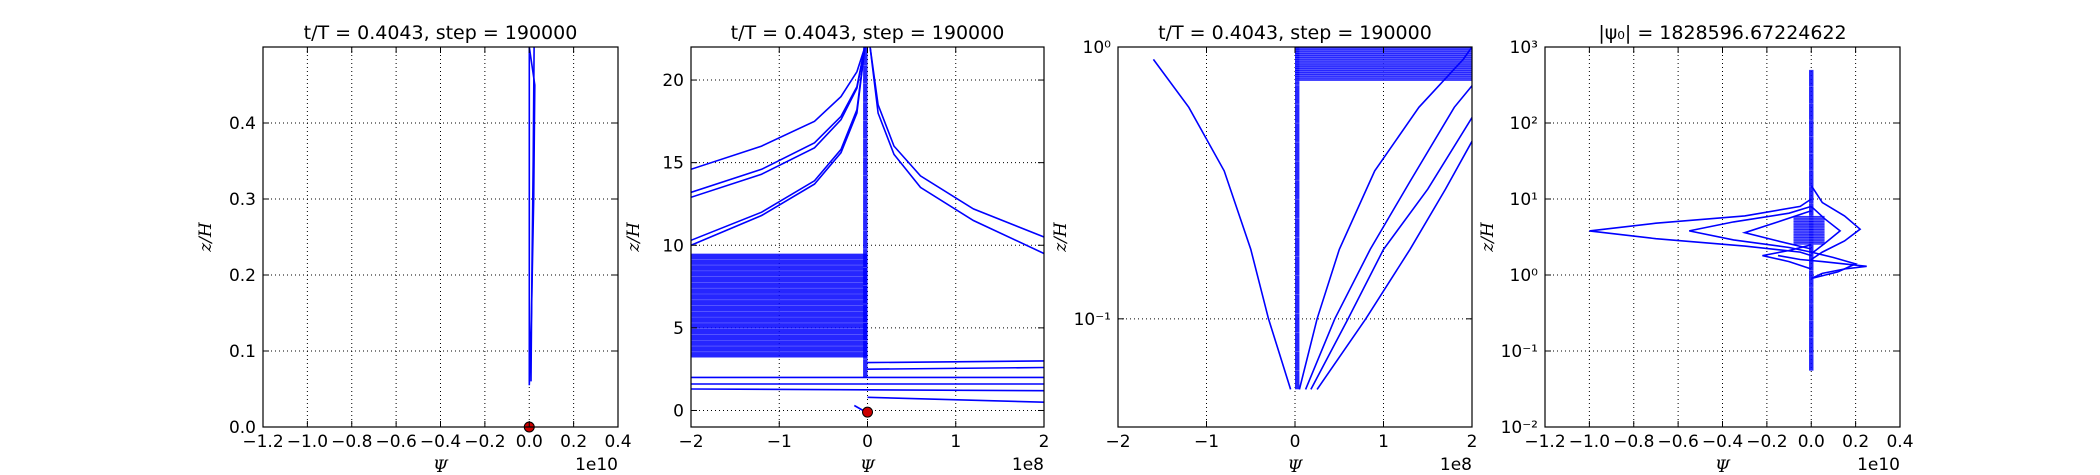 This screenshot has height=475, width=2100. I want to click on y-tick-label: 5, so click(678, 329).